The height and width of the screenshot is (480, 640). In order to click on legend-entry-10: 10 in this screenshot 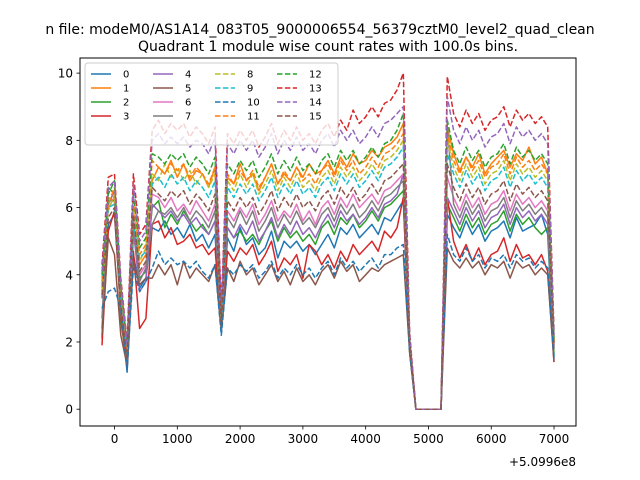, I will do `click(237, 103)`.